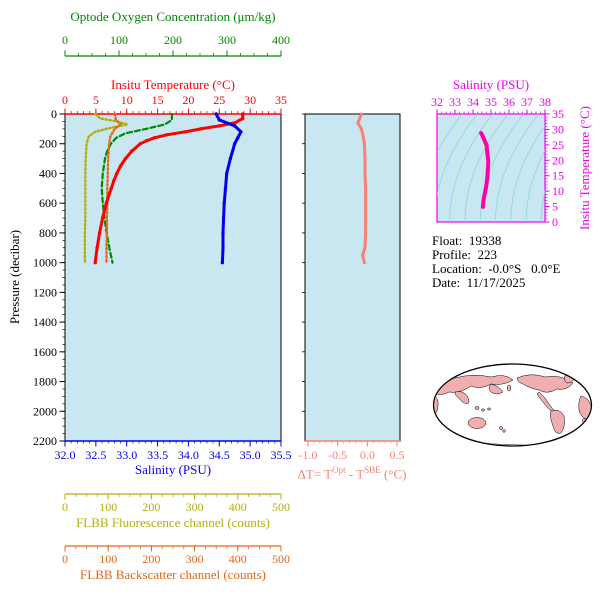  Describe the element at coordinates (173, 84) in the screenshot. I see `temperature-axis-title: Insitu Temperature (°C)` at that location.